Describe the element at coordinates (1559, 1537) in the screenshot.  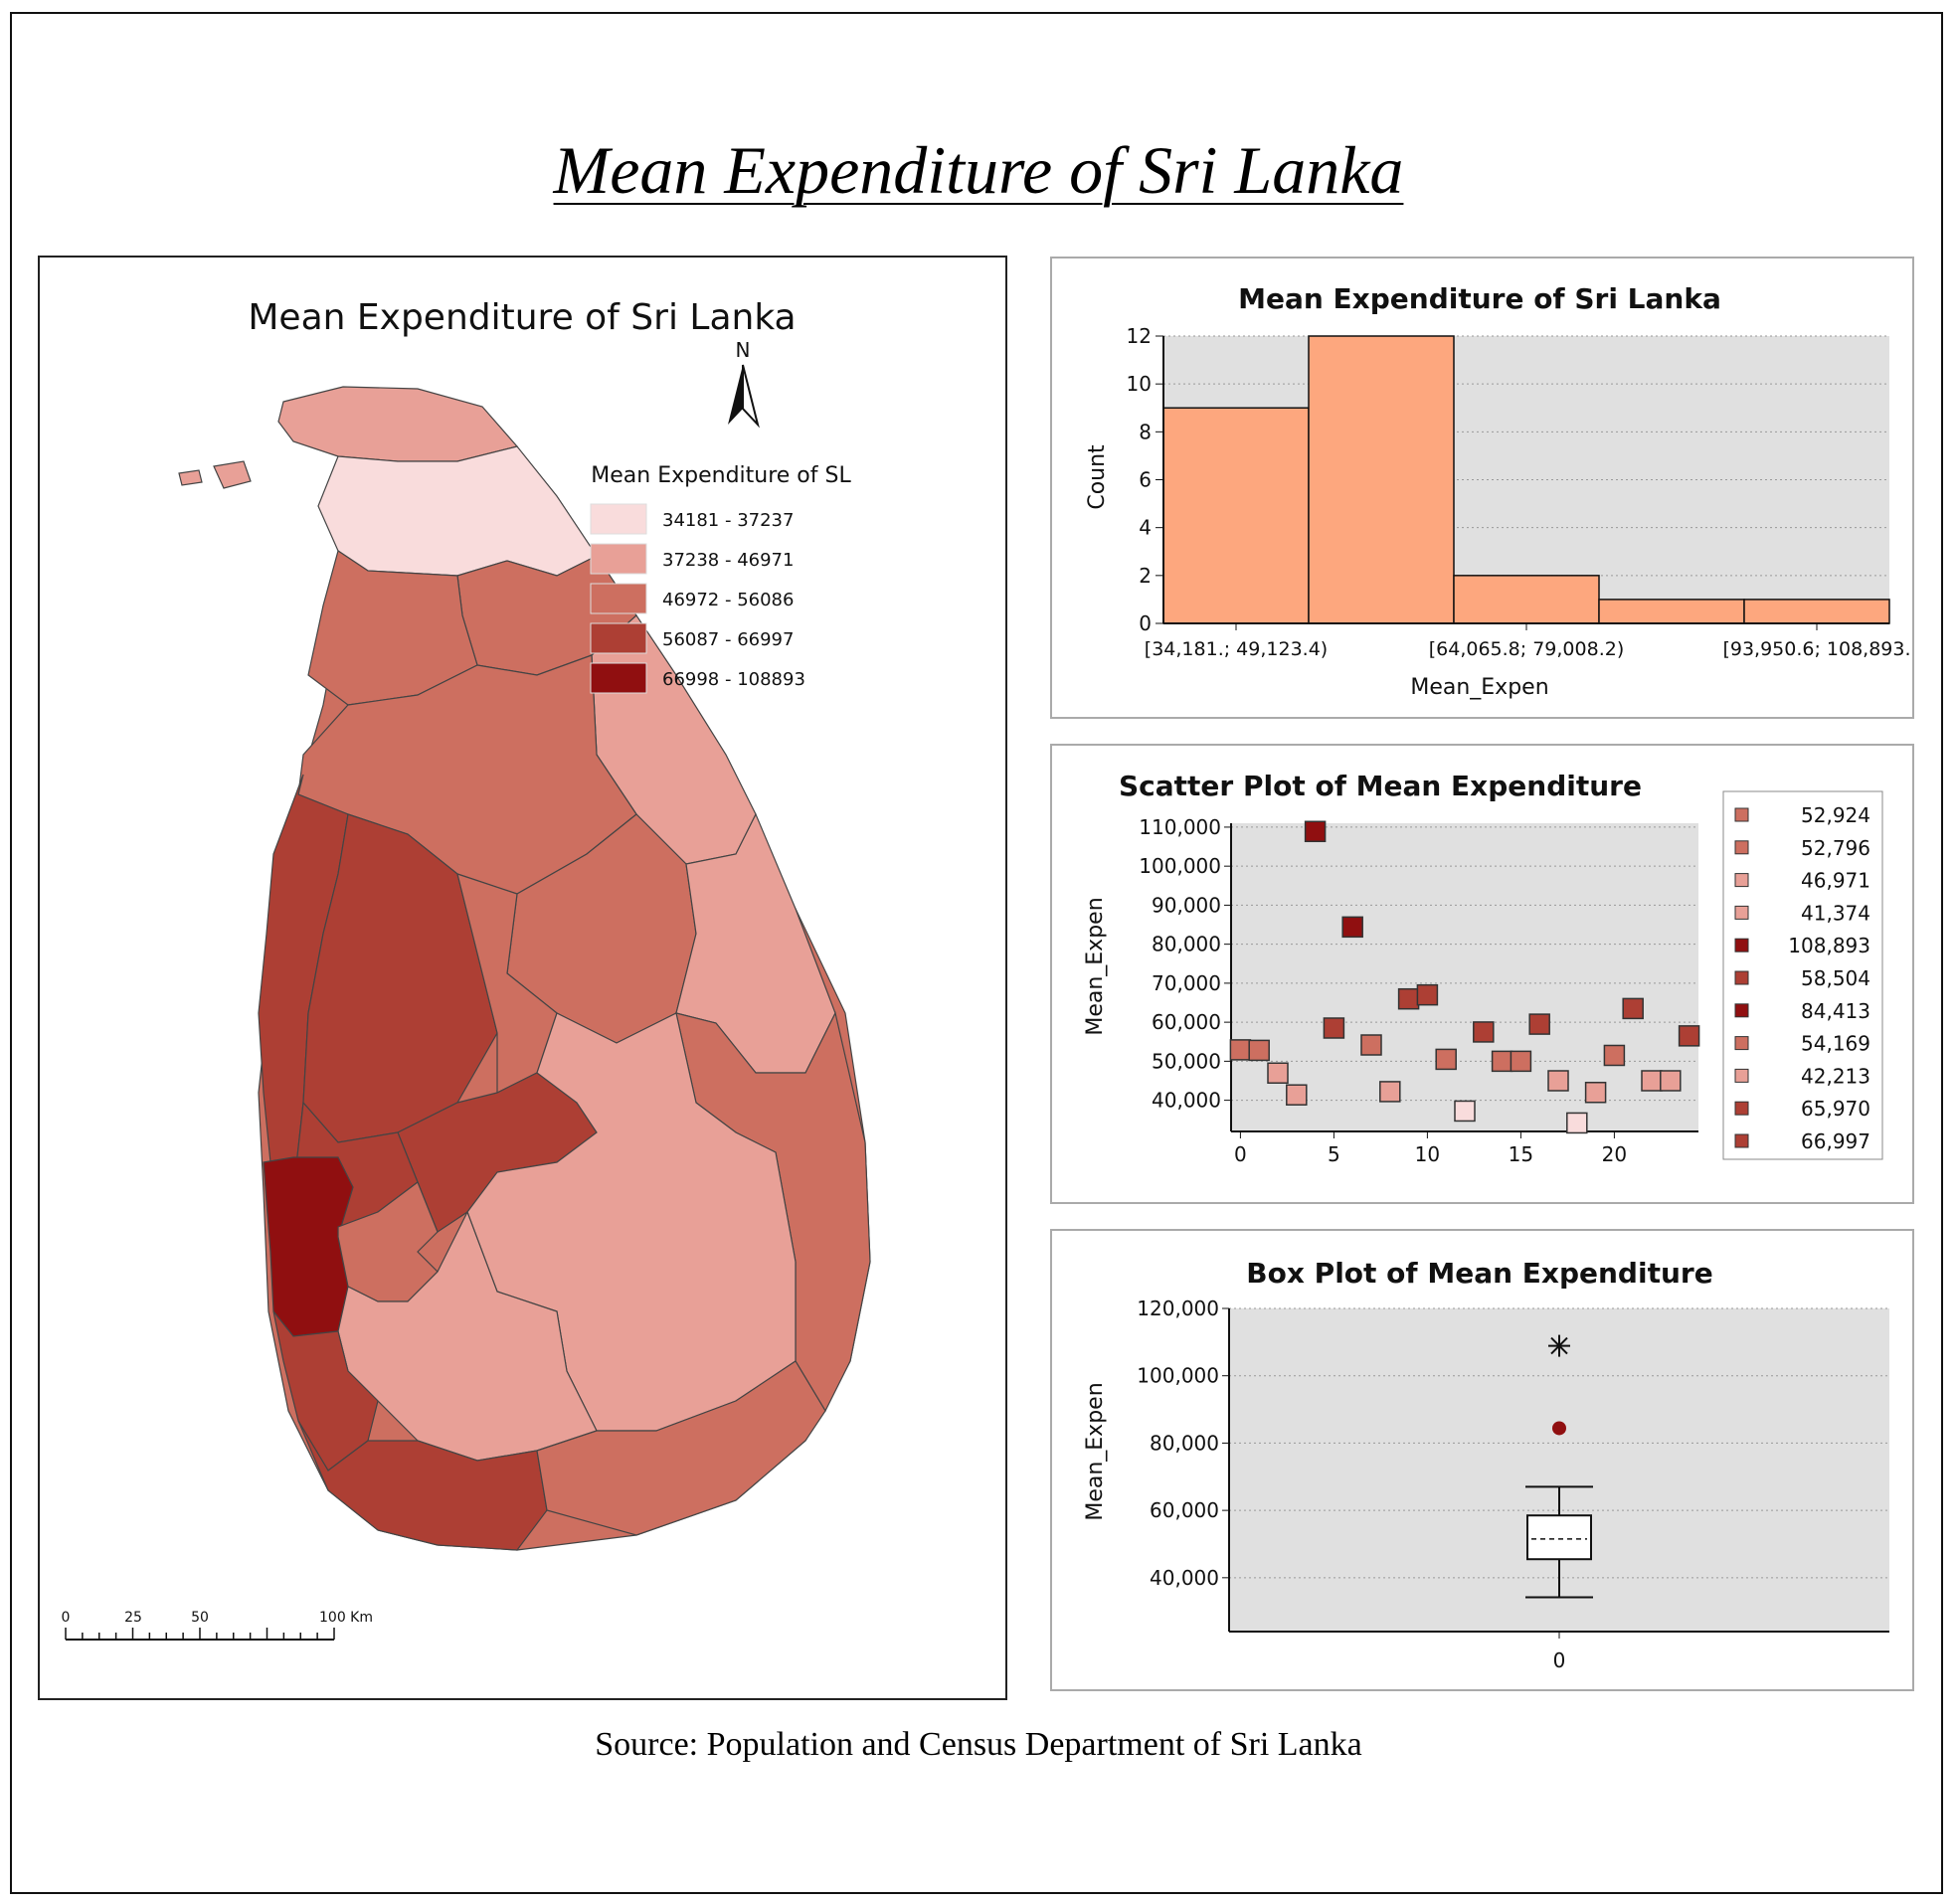
I see `boxplot-box` at that location.